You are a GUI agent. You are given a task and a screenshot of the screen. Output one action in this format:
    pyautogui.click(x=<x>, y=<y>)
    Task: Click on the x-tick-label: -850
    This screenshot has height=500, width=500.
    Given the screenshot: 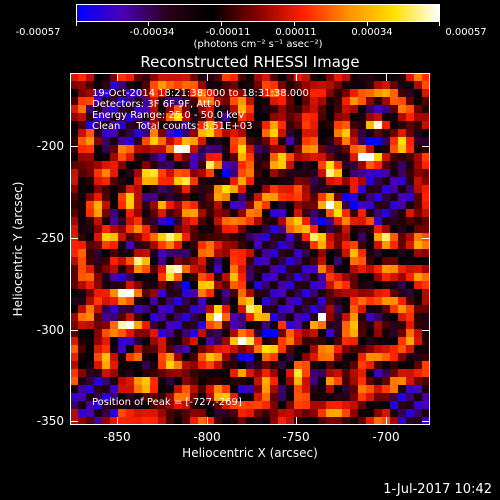 What is the action you would take?
    pyautogui.click(x=117, y=437)
    